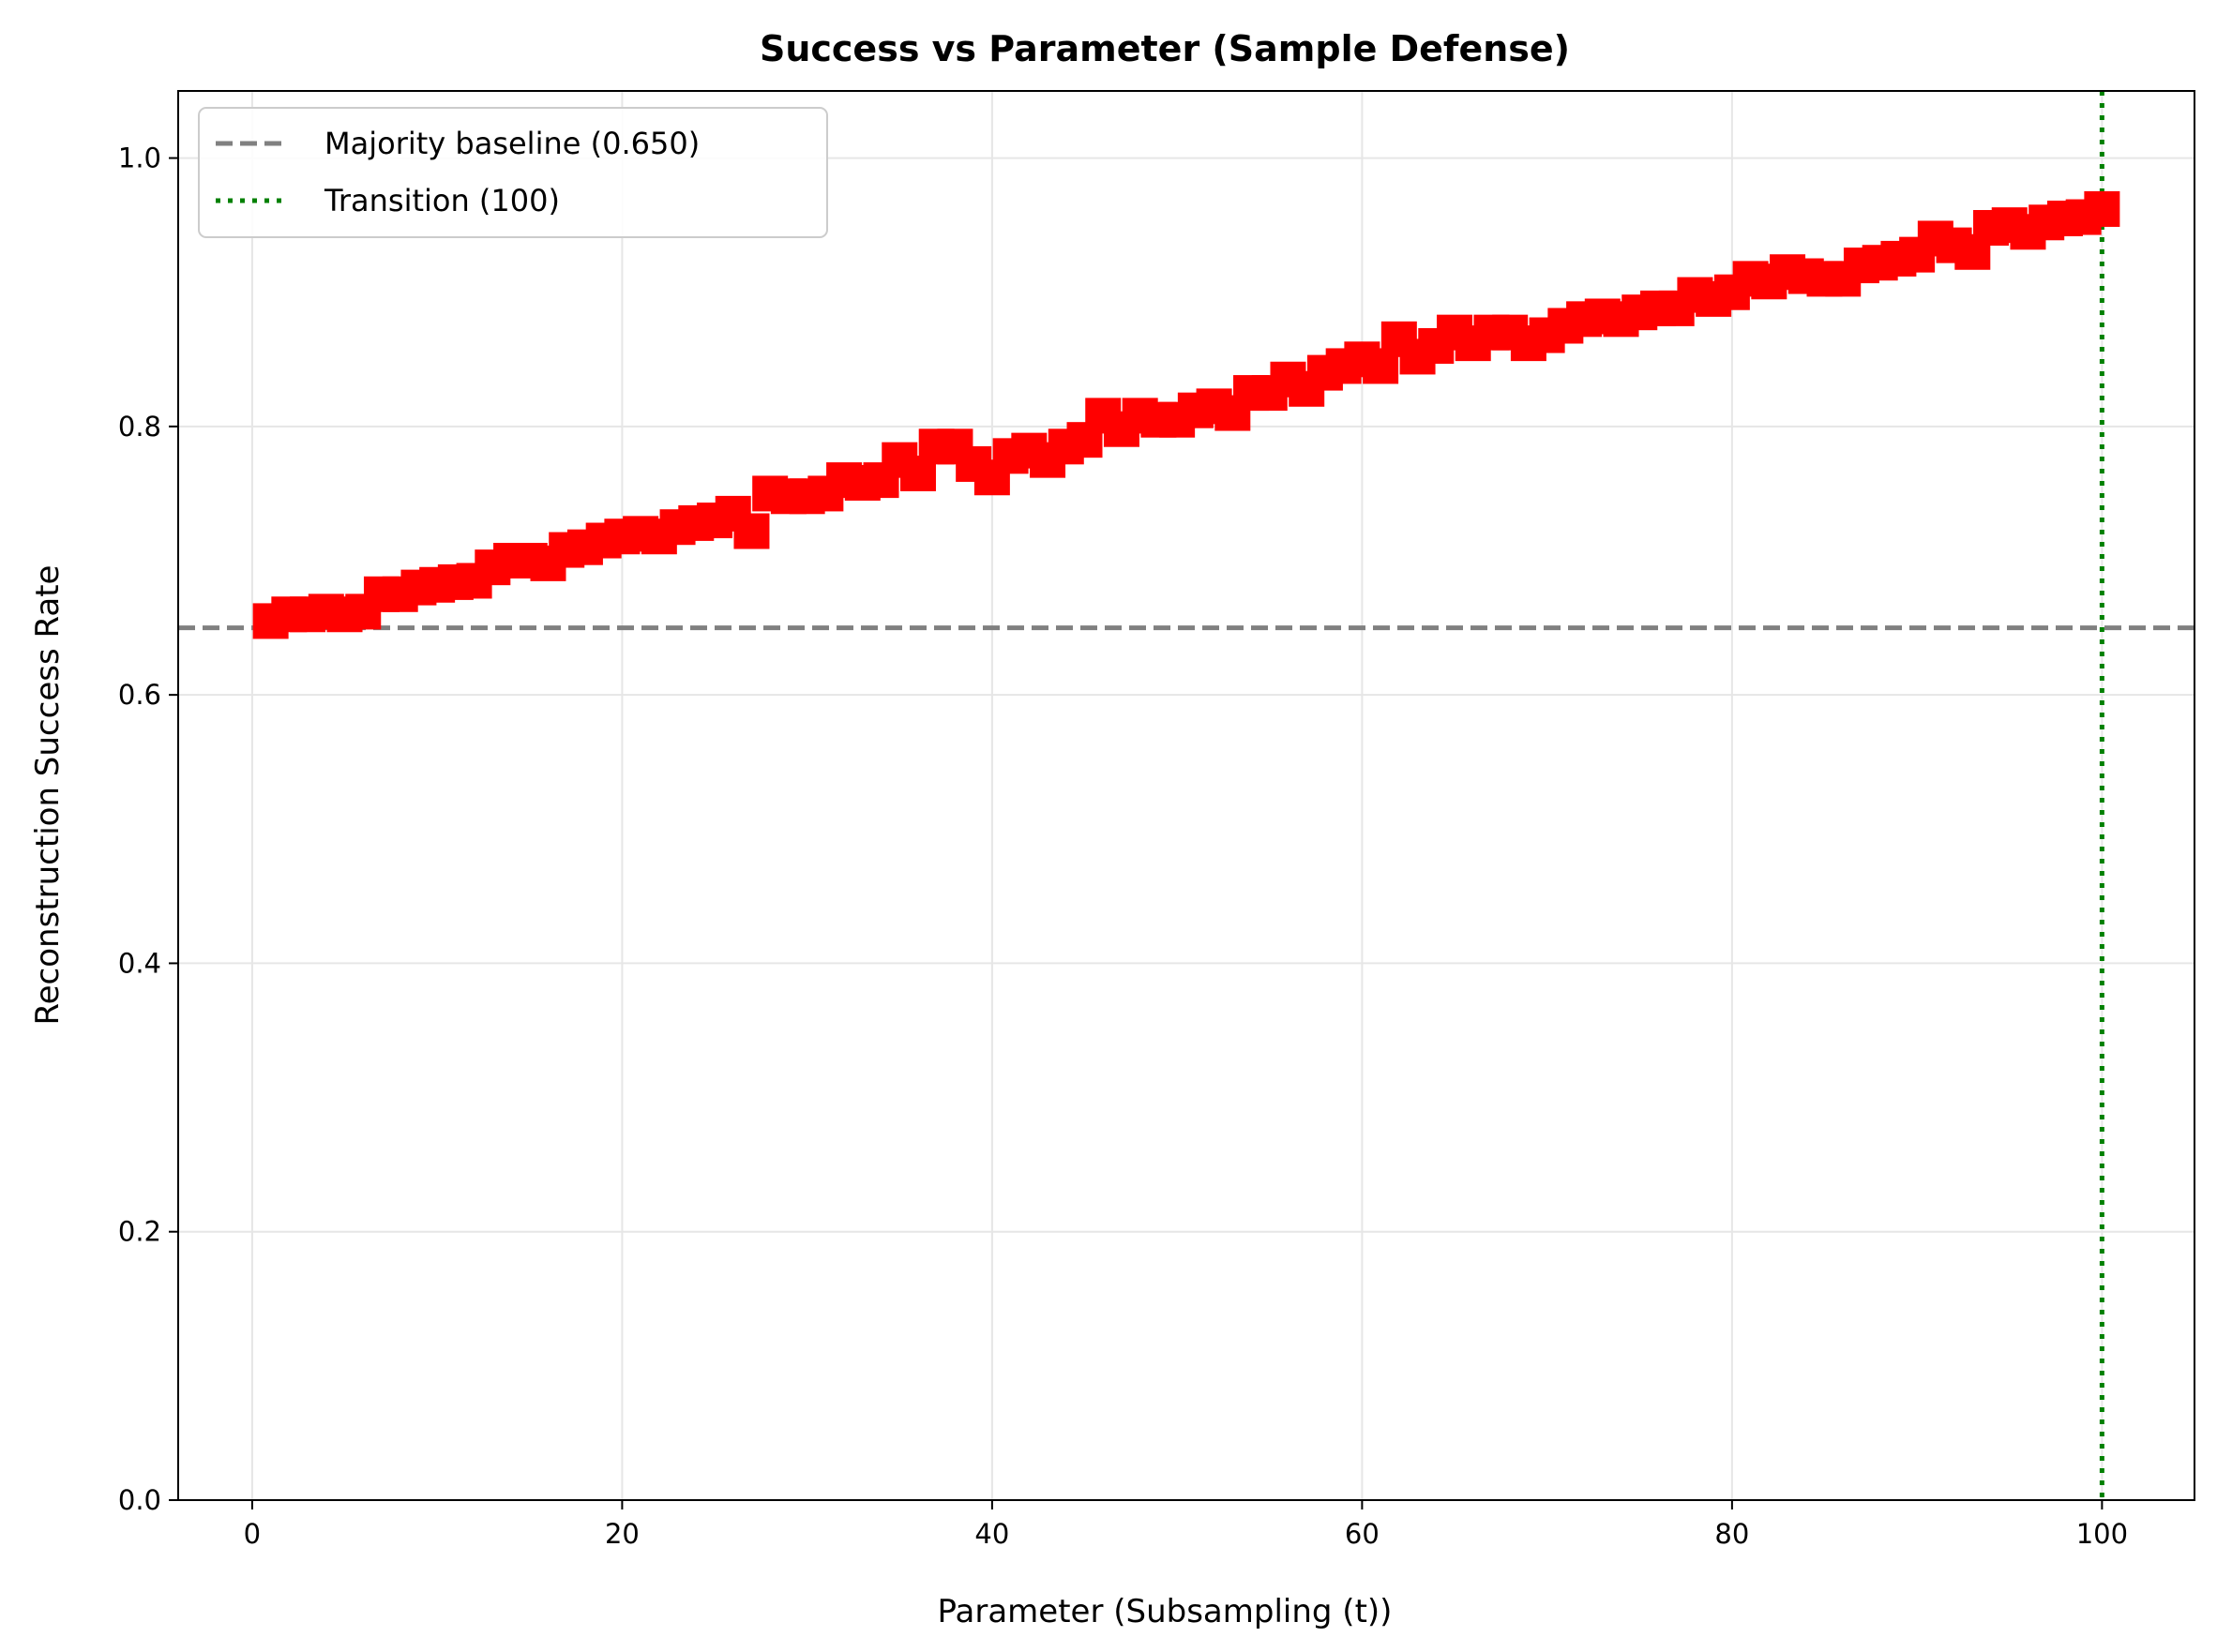 The width and height of the screenshot is (2217, 1652). What do you see at coordinates (252, 1534) in the screenshot?
I see `x-tick-label: 0` at bounding box center [252, 1534].